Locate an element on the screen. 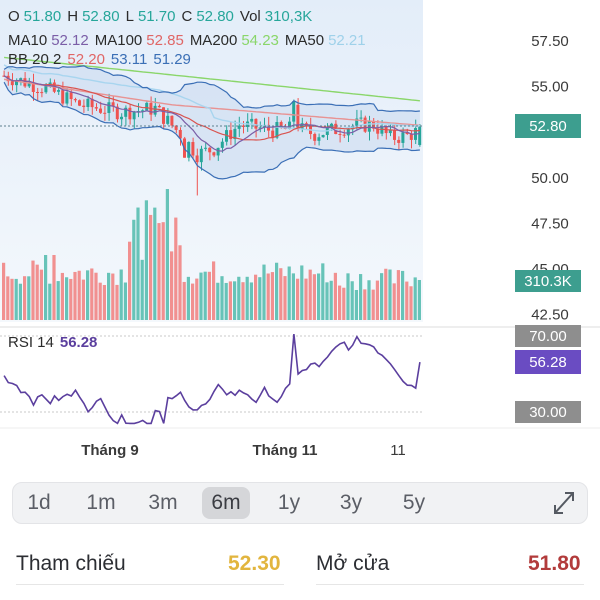 The height and width of the screenshot is (600, 600). ma10-line is located at coordinates (211, 113).